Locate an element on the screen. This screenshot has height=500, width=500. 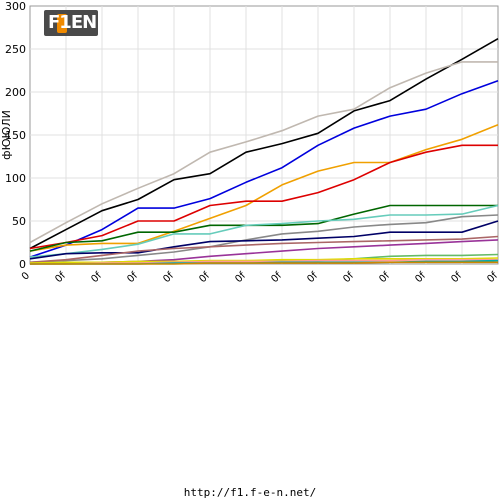
y-axis-label: фЮЮЛИ is located at coordinates (6, 135).